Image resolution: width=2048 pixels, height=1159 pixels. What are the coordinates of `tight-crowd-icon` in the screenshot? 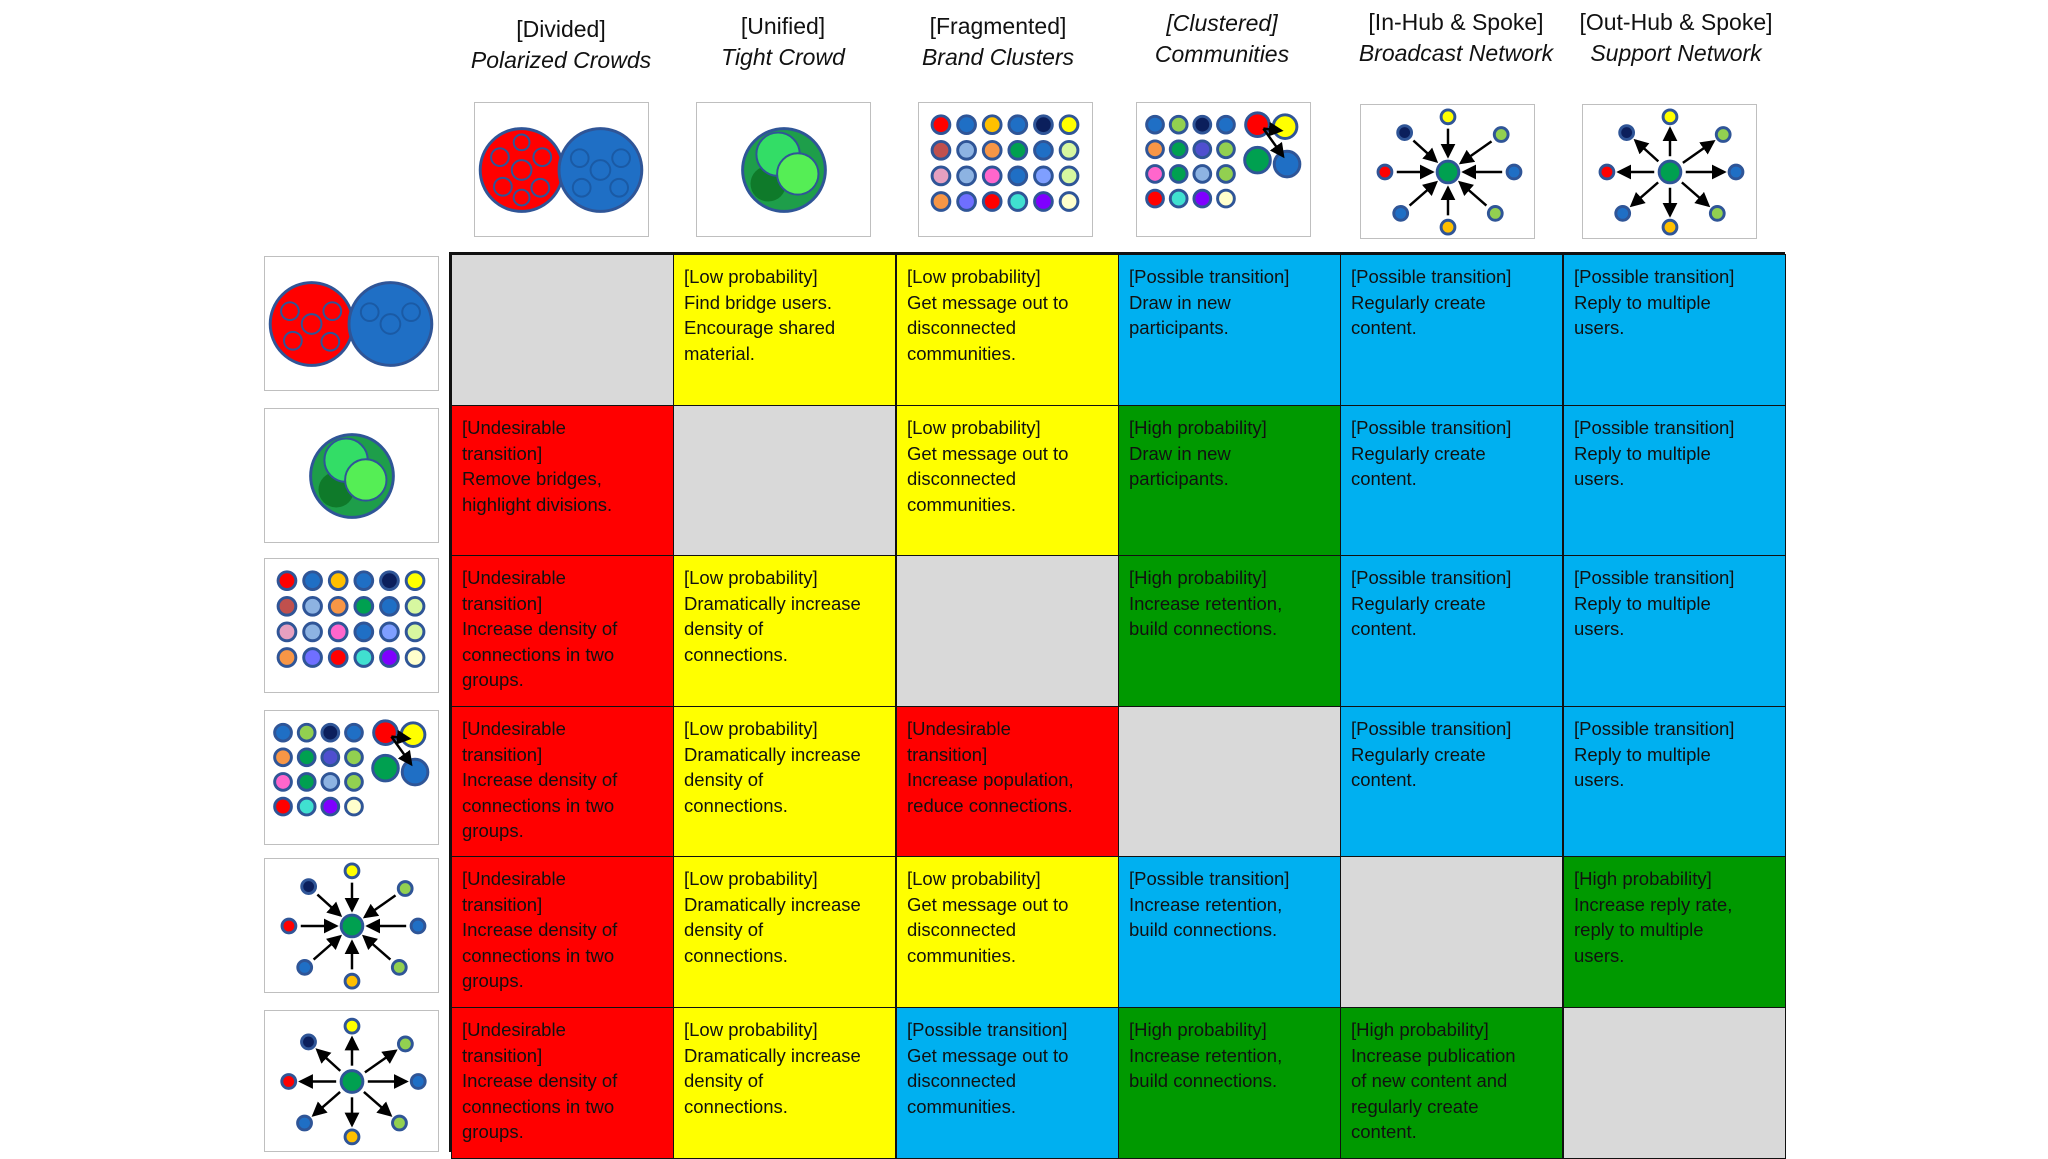 It's located at (783, 169).